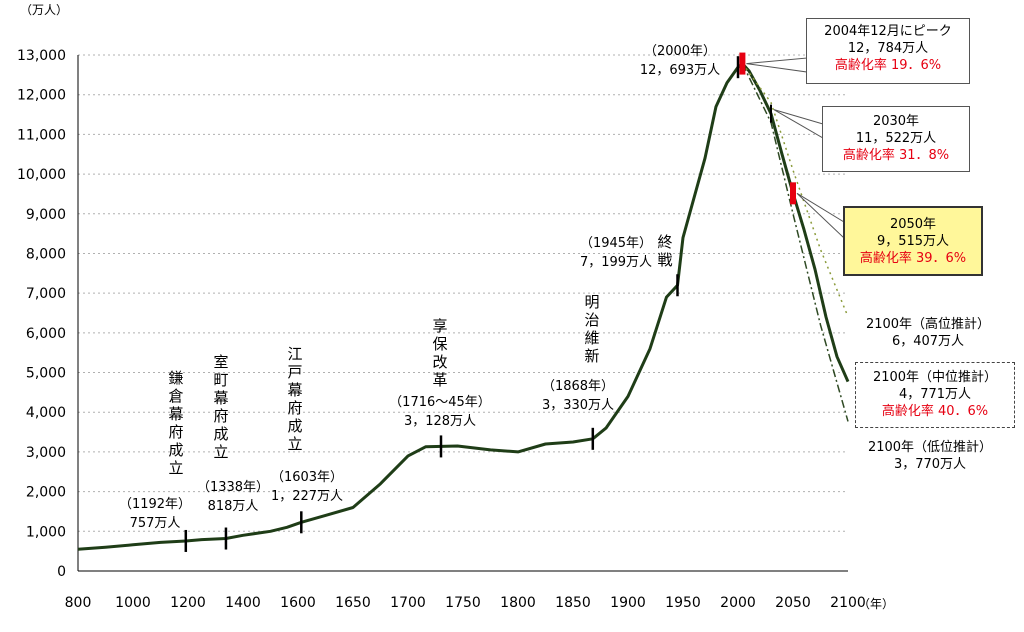 This screenshot has height=632, width=1024. Describe the element at coordinates (591, 329) in the screenshot. I see `period-label: 明治維新` at that location.